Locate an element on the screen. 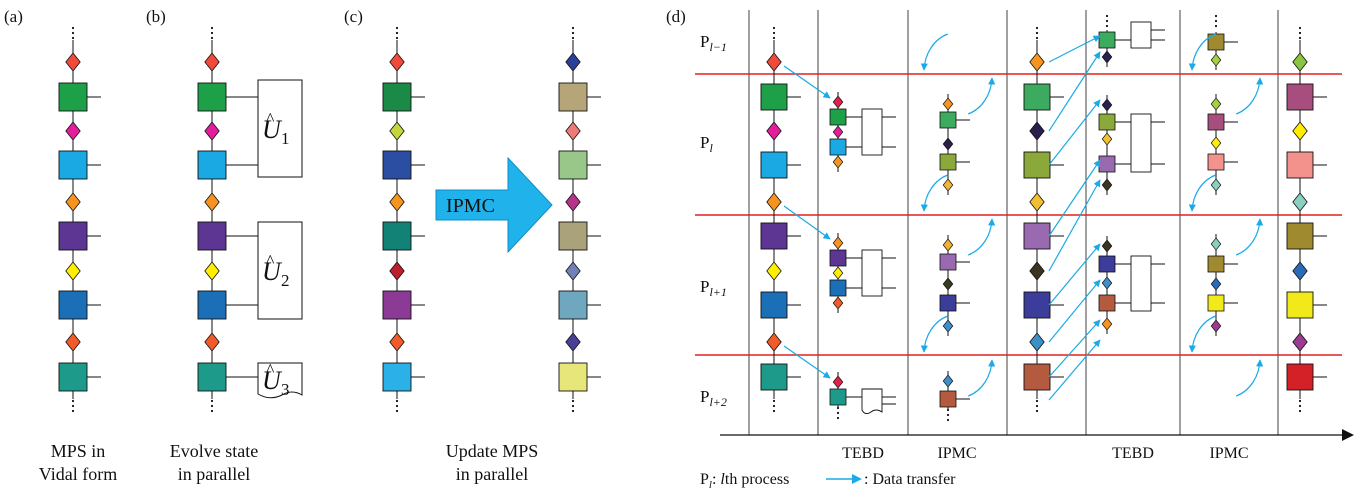 The height and width of the screenshot is (494, 1363). legend-transfer: : Data transfer is located at coordinates (910, 479).